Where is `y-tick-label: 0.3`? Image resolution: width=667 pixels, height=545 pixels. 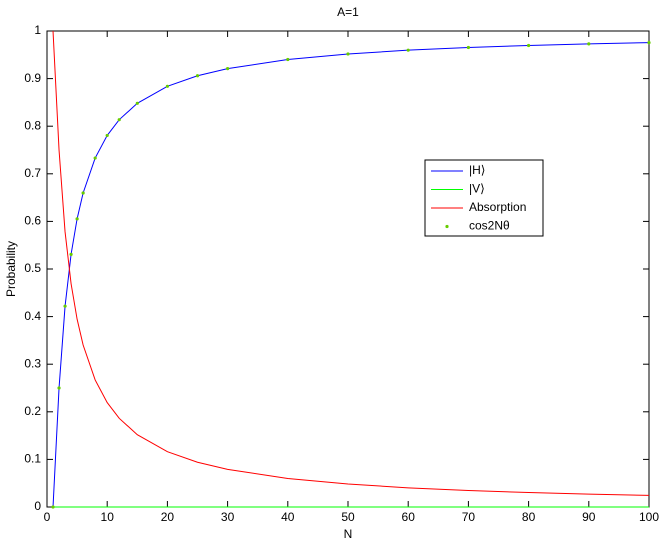 y-tick-label: 0.3 is located at coordinates (32, 363).